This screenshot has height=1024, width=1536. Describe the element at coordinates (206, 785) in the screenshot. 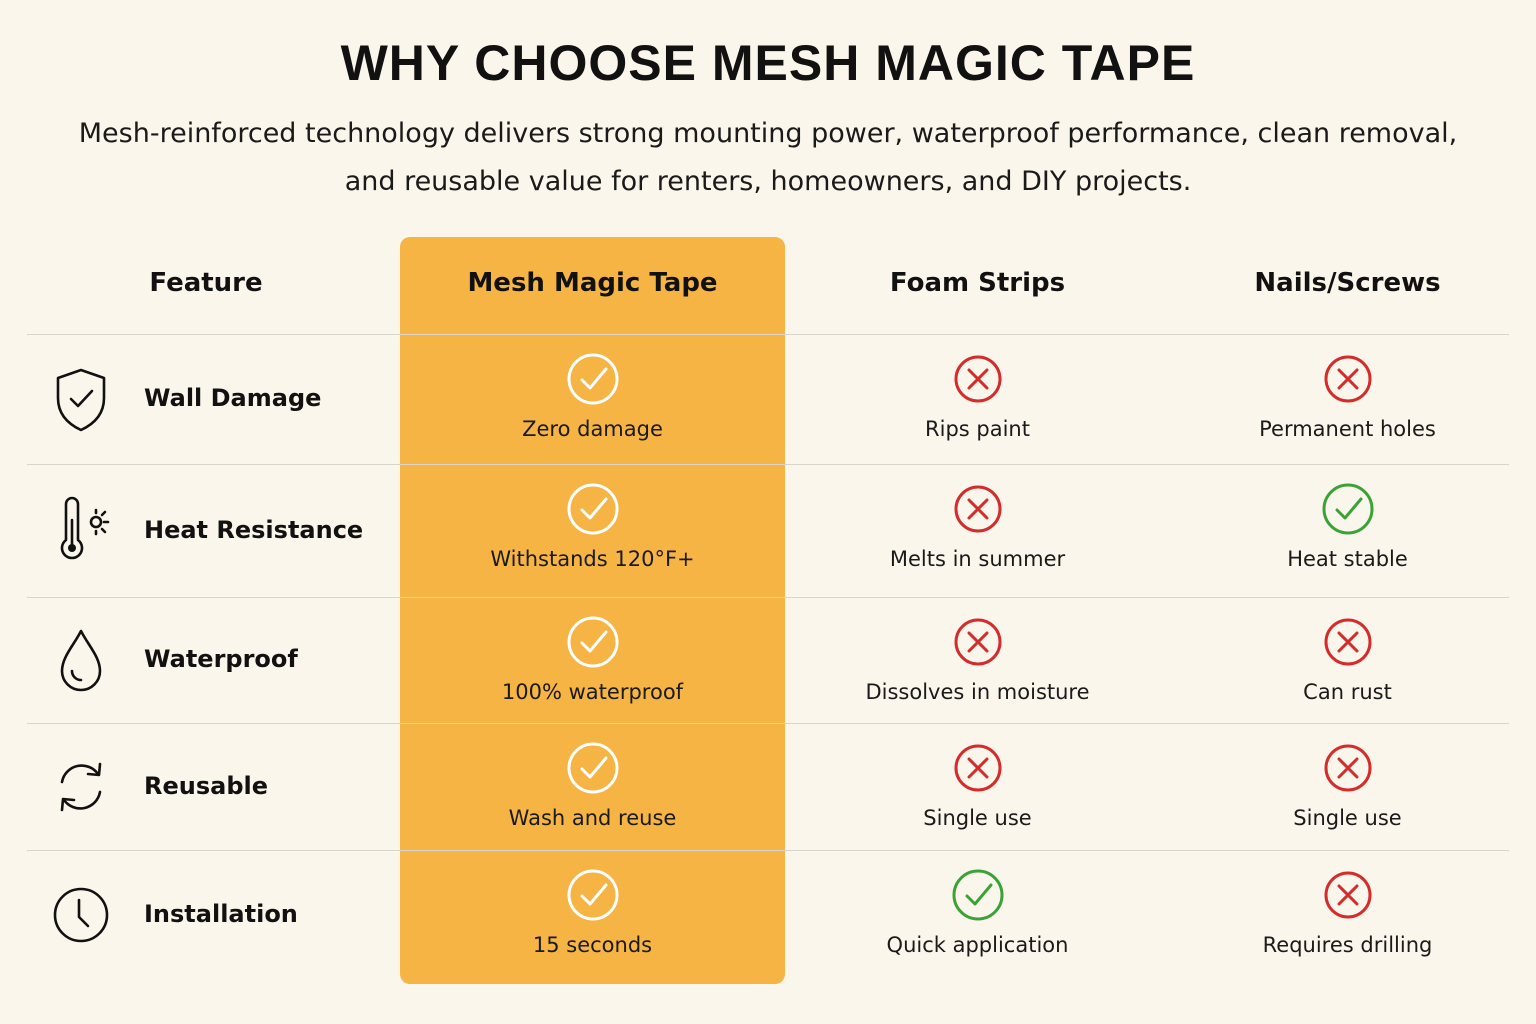

I see `feature-label: Reusable` at that location.